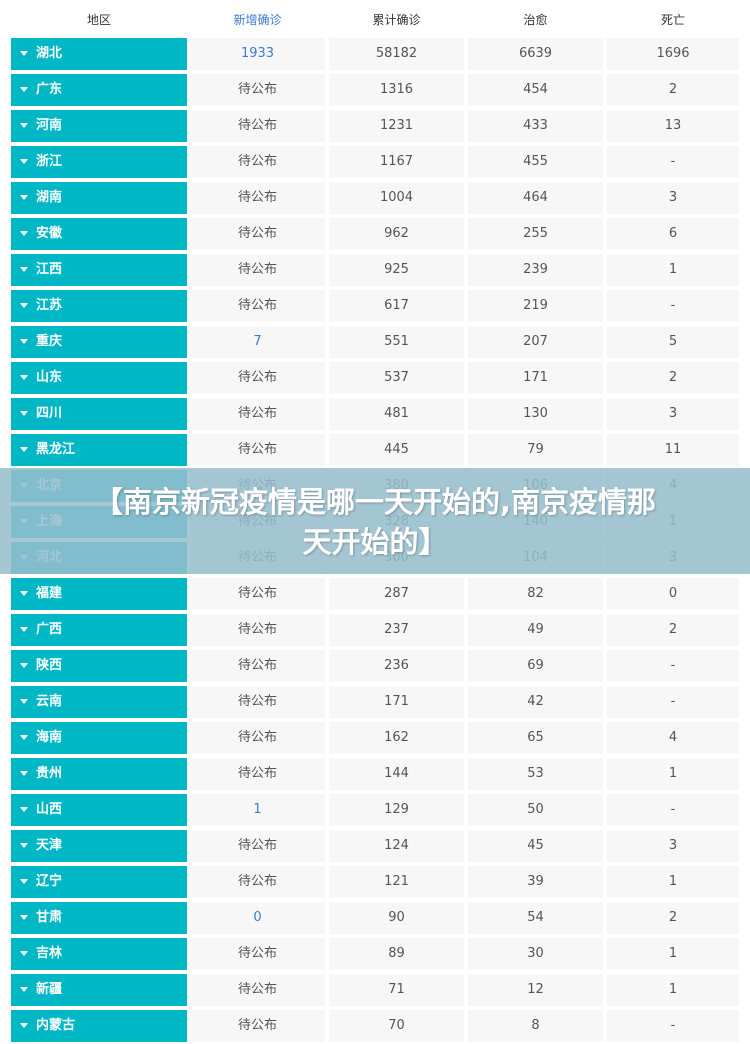  What do you see at coordinates (49, 917) in the screenshot?
I see `region-name: 甘肃` at bounding box center [49, 917].